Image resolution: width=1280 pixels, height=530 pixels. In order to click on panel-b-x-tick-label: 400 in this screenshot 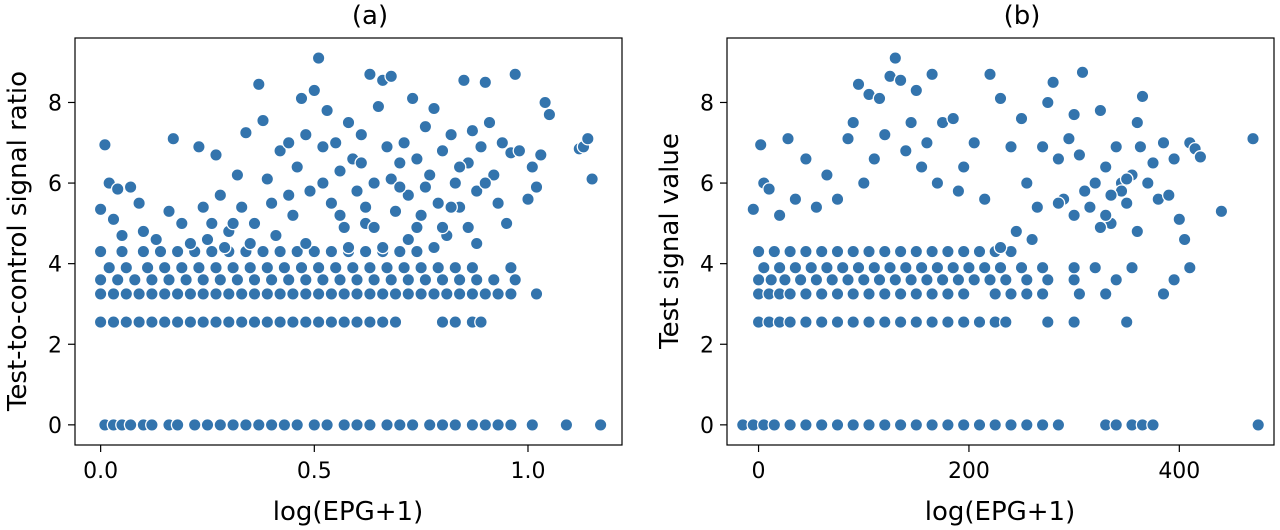, I will do `click(1179, 471)`.